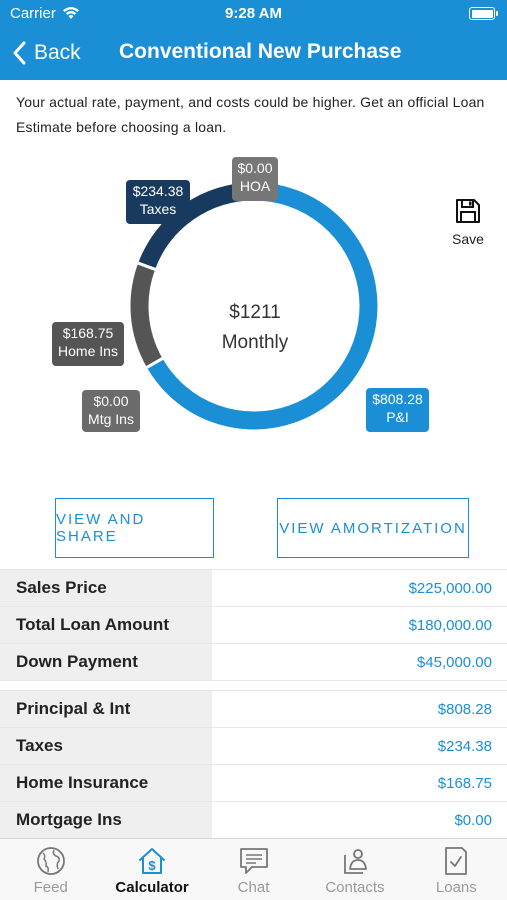  I want to click on chart-center-label: Monthly, so click(255, 342).